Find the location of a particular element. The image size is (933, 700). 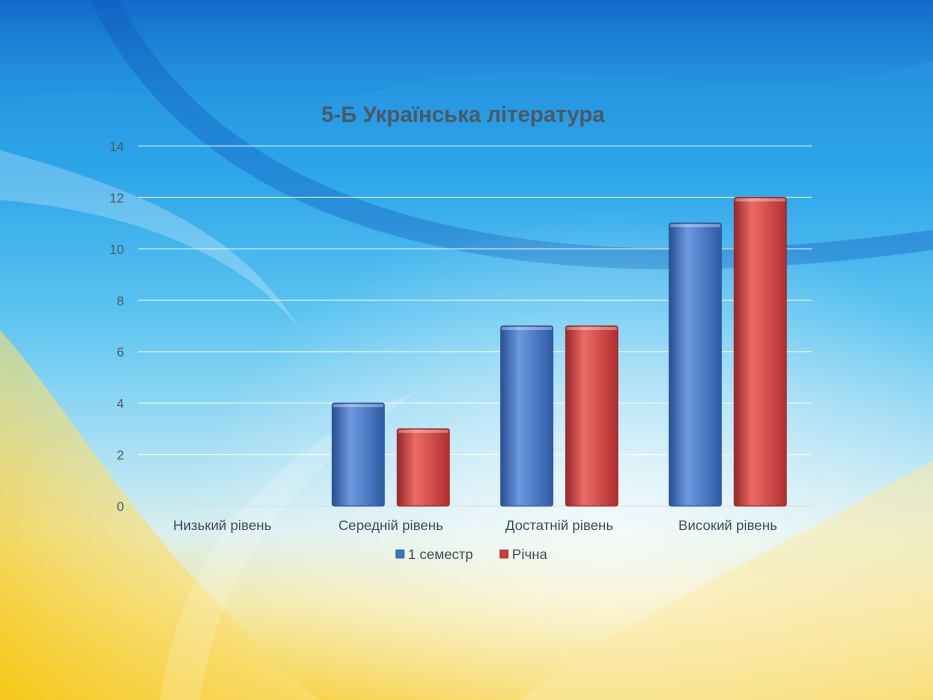

x-category-label: Високий рівень is located at coordinates (727, 525).